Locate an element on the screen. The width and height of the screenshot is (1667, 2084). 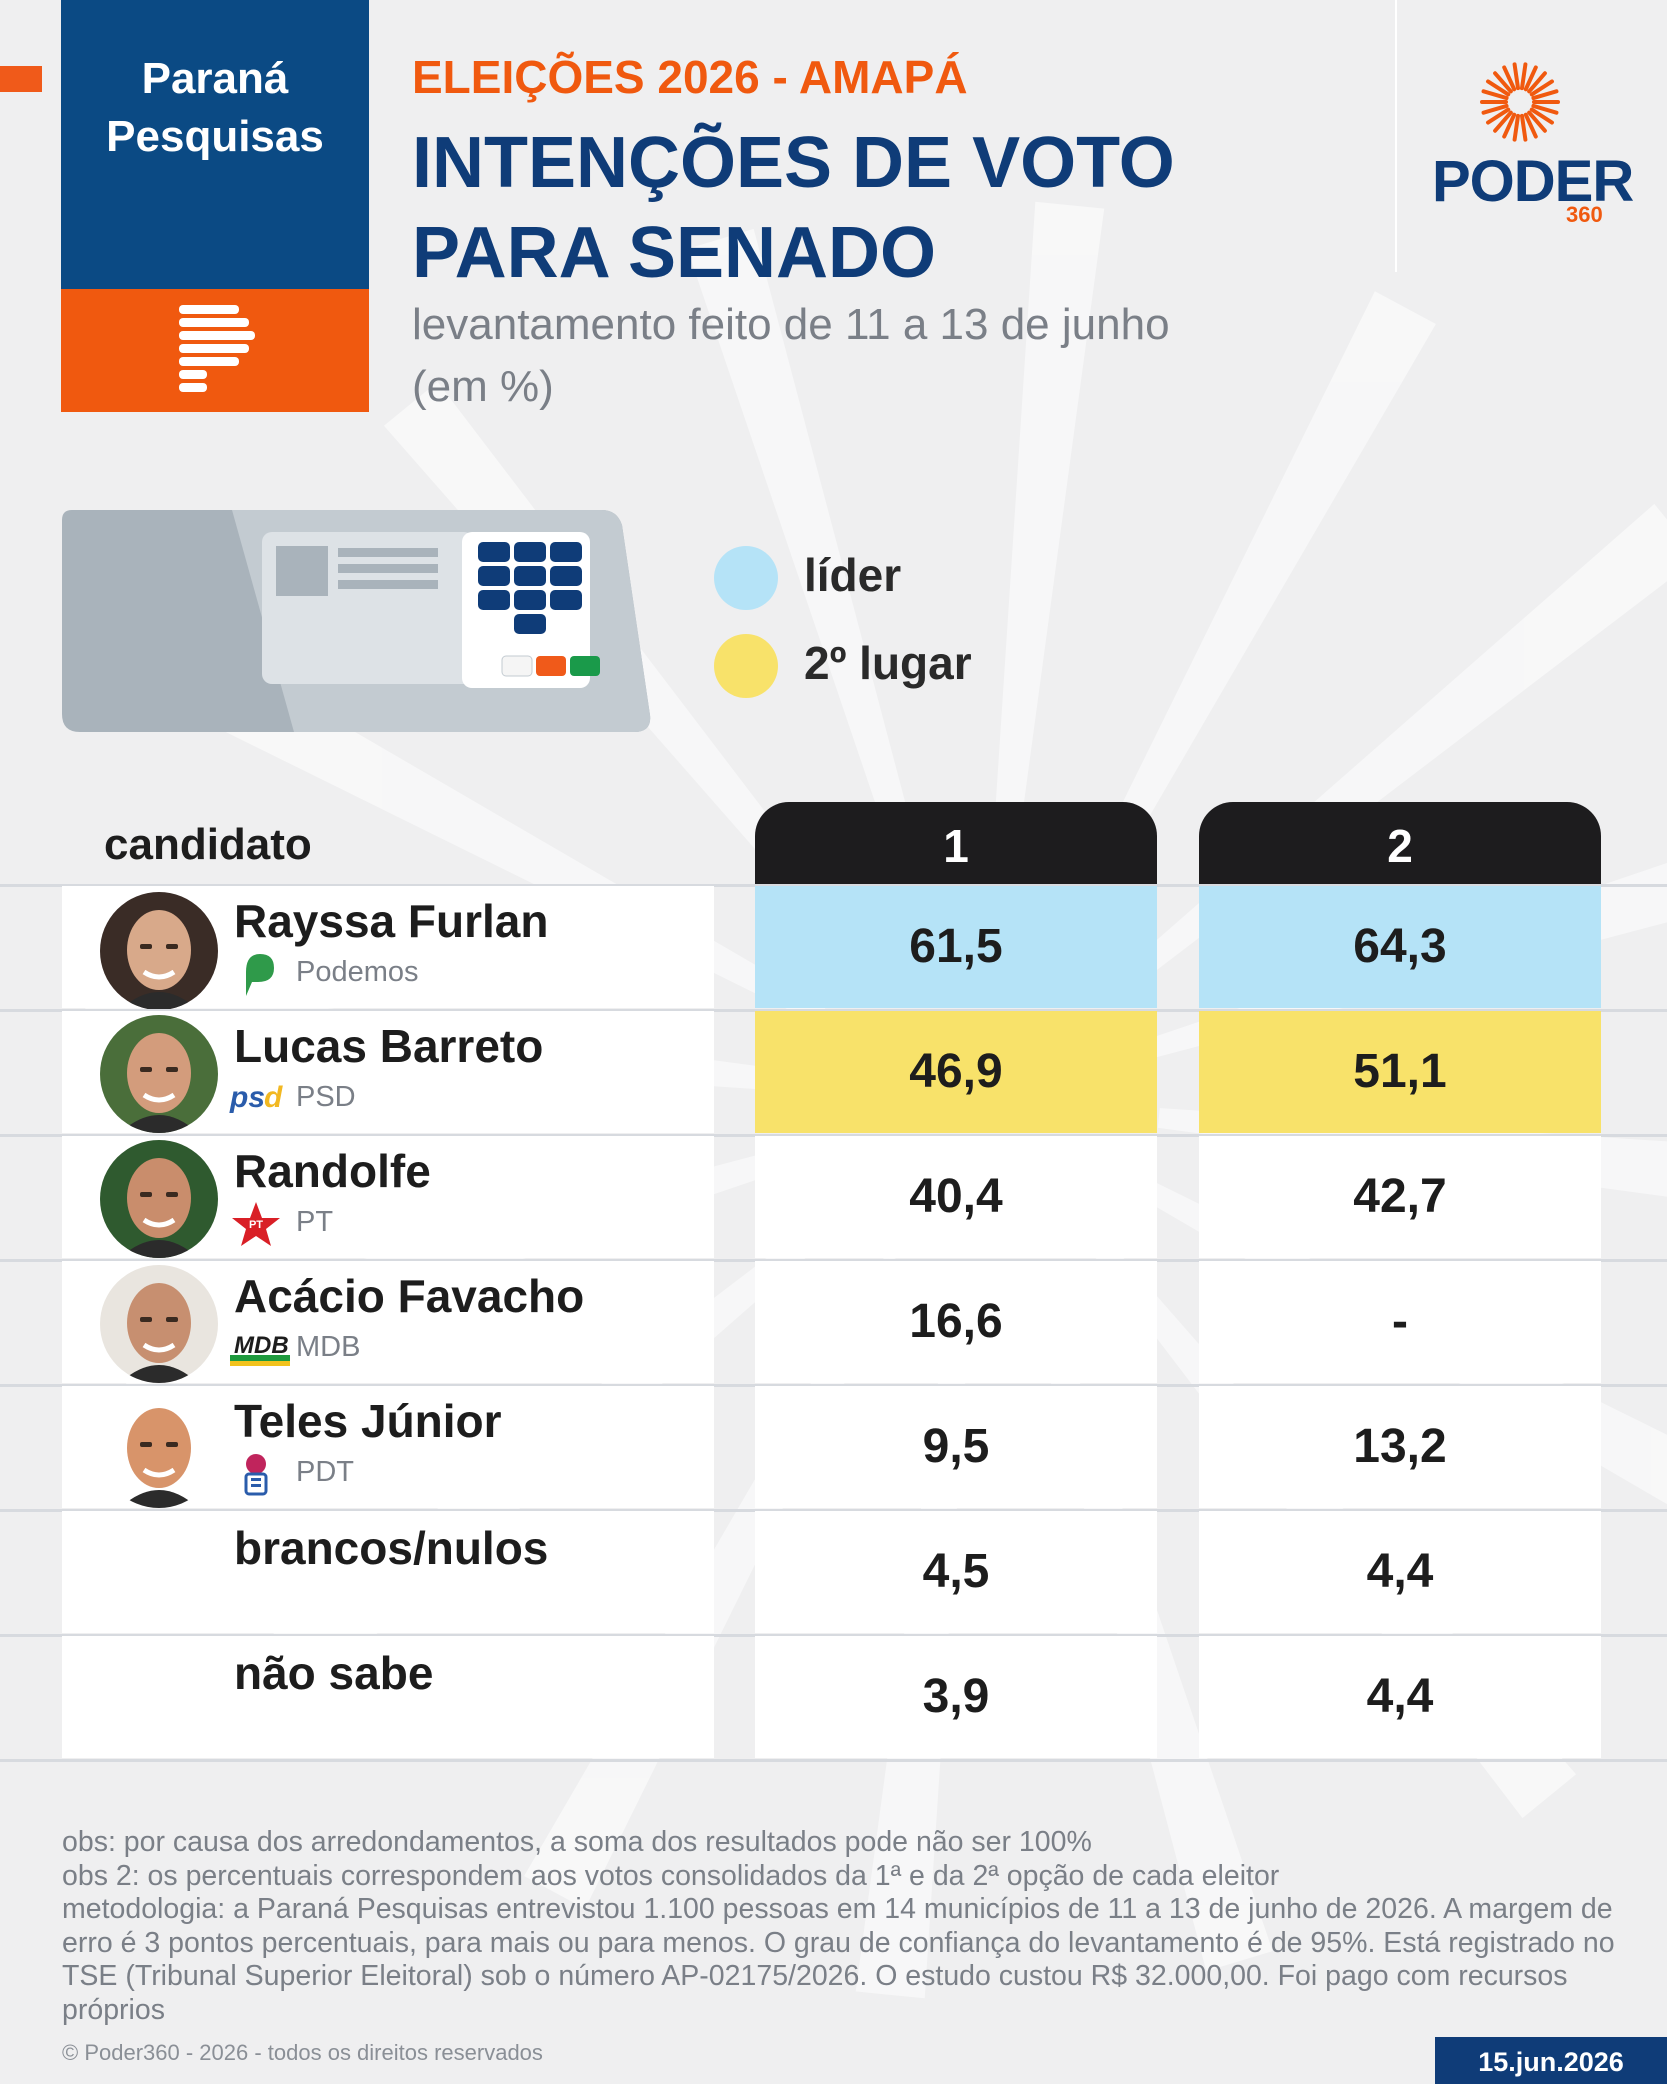
legend-swatch-second is located at coordinates (746, 666).